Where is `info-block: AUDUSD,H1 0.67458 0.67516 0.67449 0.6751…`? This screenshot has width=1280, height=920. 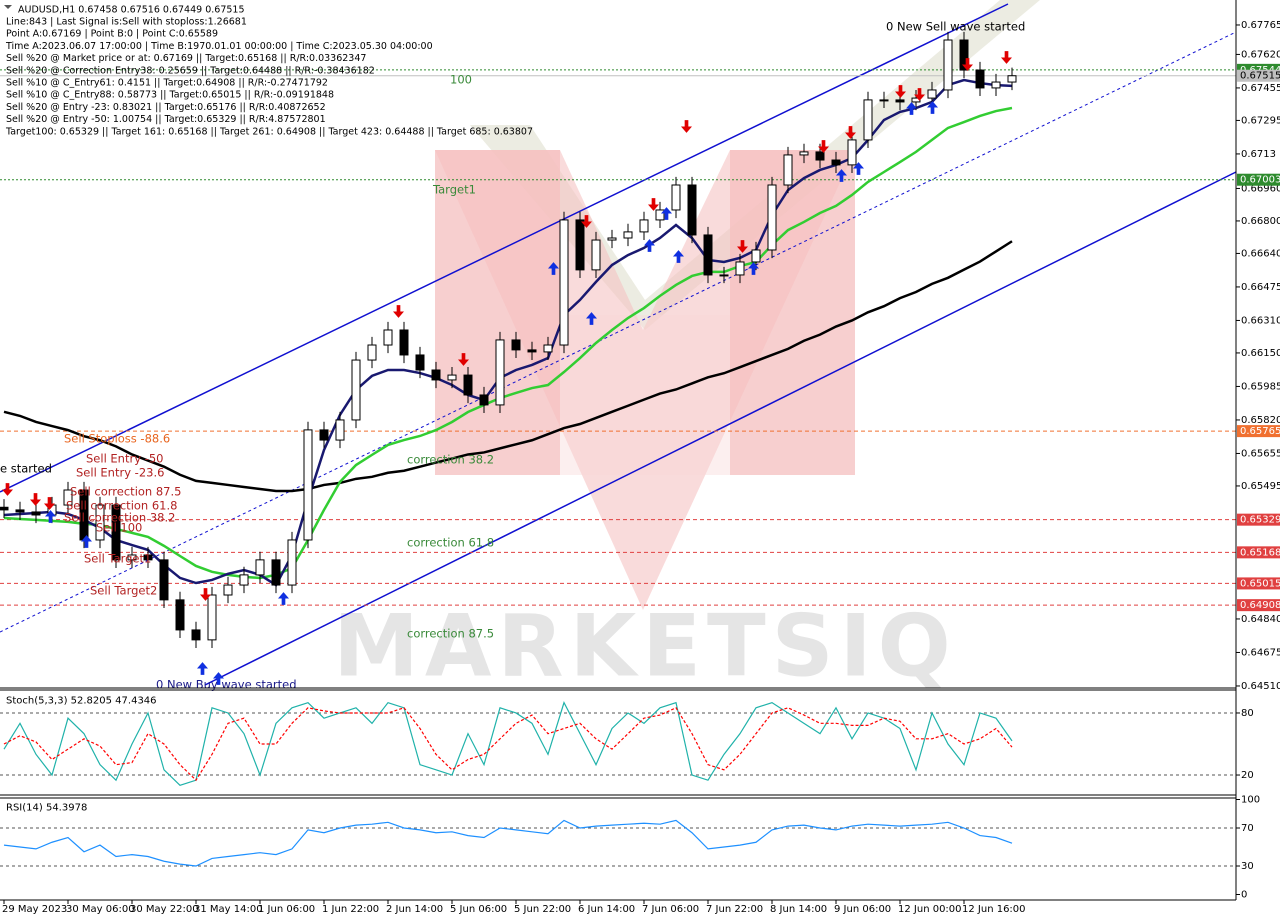
info-block: AUDUSD,H1 0.67458 0.67516 0.67449 0.6751… is located at coordinates (124, 10).